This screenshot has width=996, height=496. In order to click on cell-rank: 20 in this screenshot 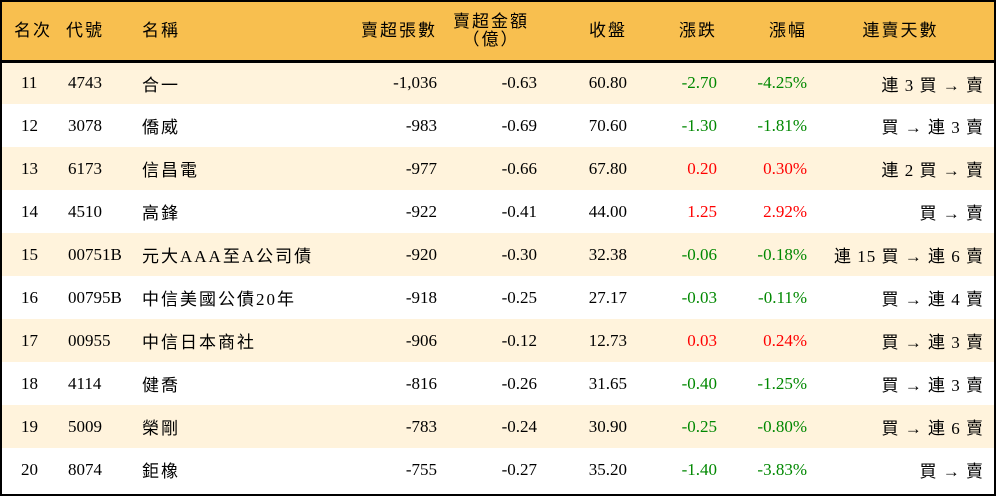, I will do `click(29, 469)`.